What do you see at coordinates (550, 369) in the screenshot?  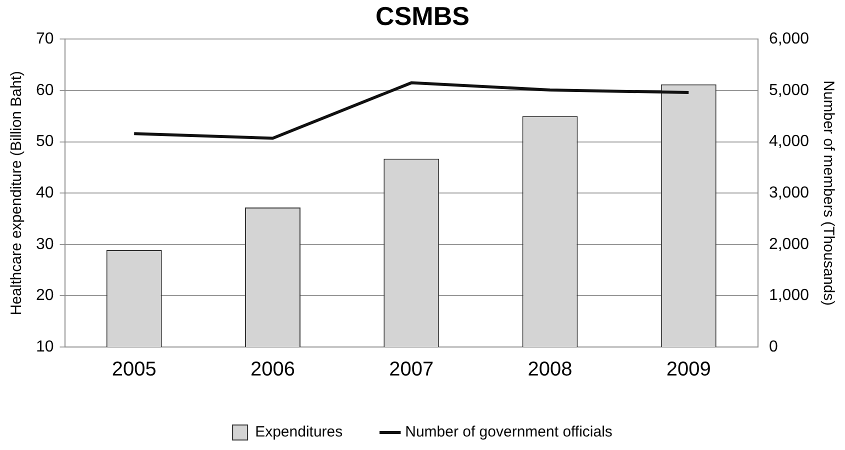 I see `x-tick-label: 2008` at bounding box center [550, 369].